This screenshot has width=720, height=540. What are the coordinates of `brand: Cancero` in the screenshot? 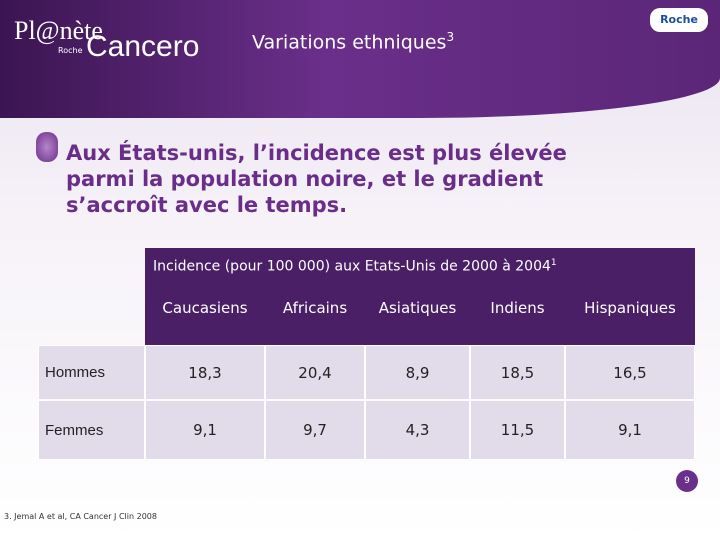 It's located at (143, 46).